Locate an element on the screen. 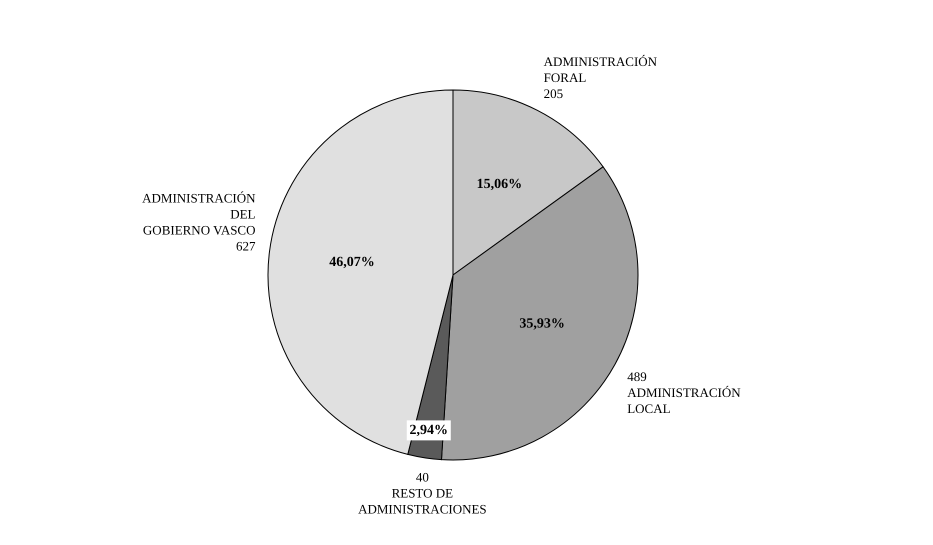 The width and height of the screenshot is (933, 545). data-label: 15,06% is located at coordinates (499, 184).